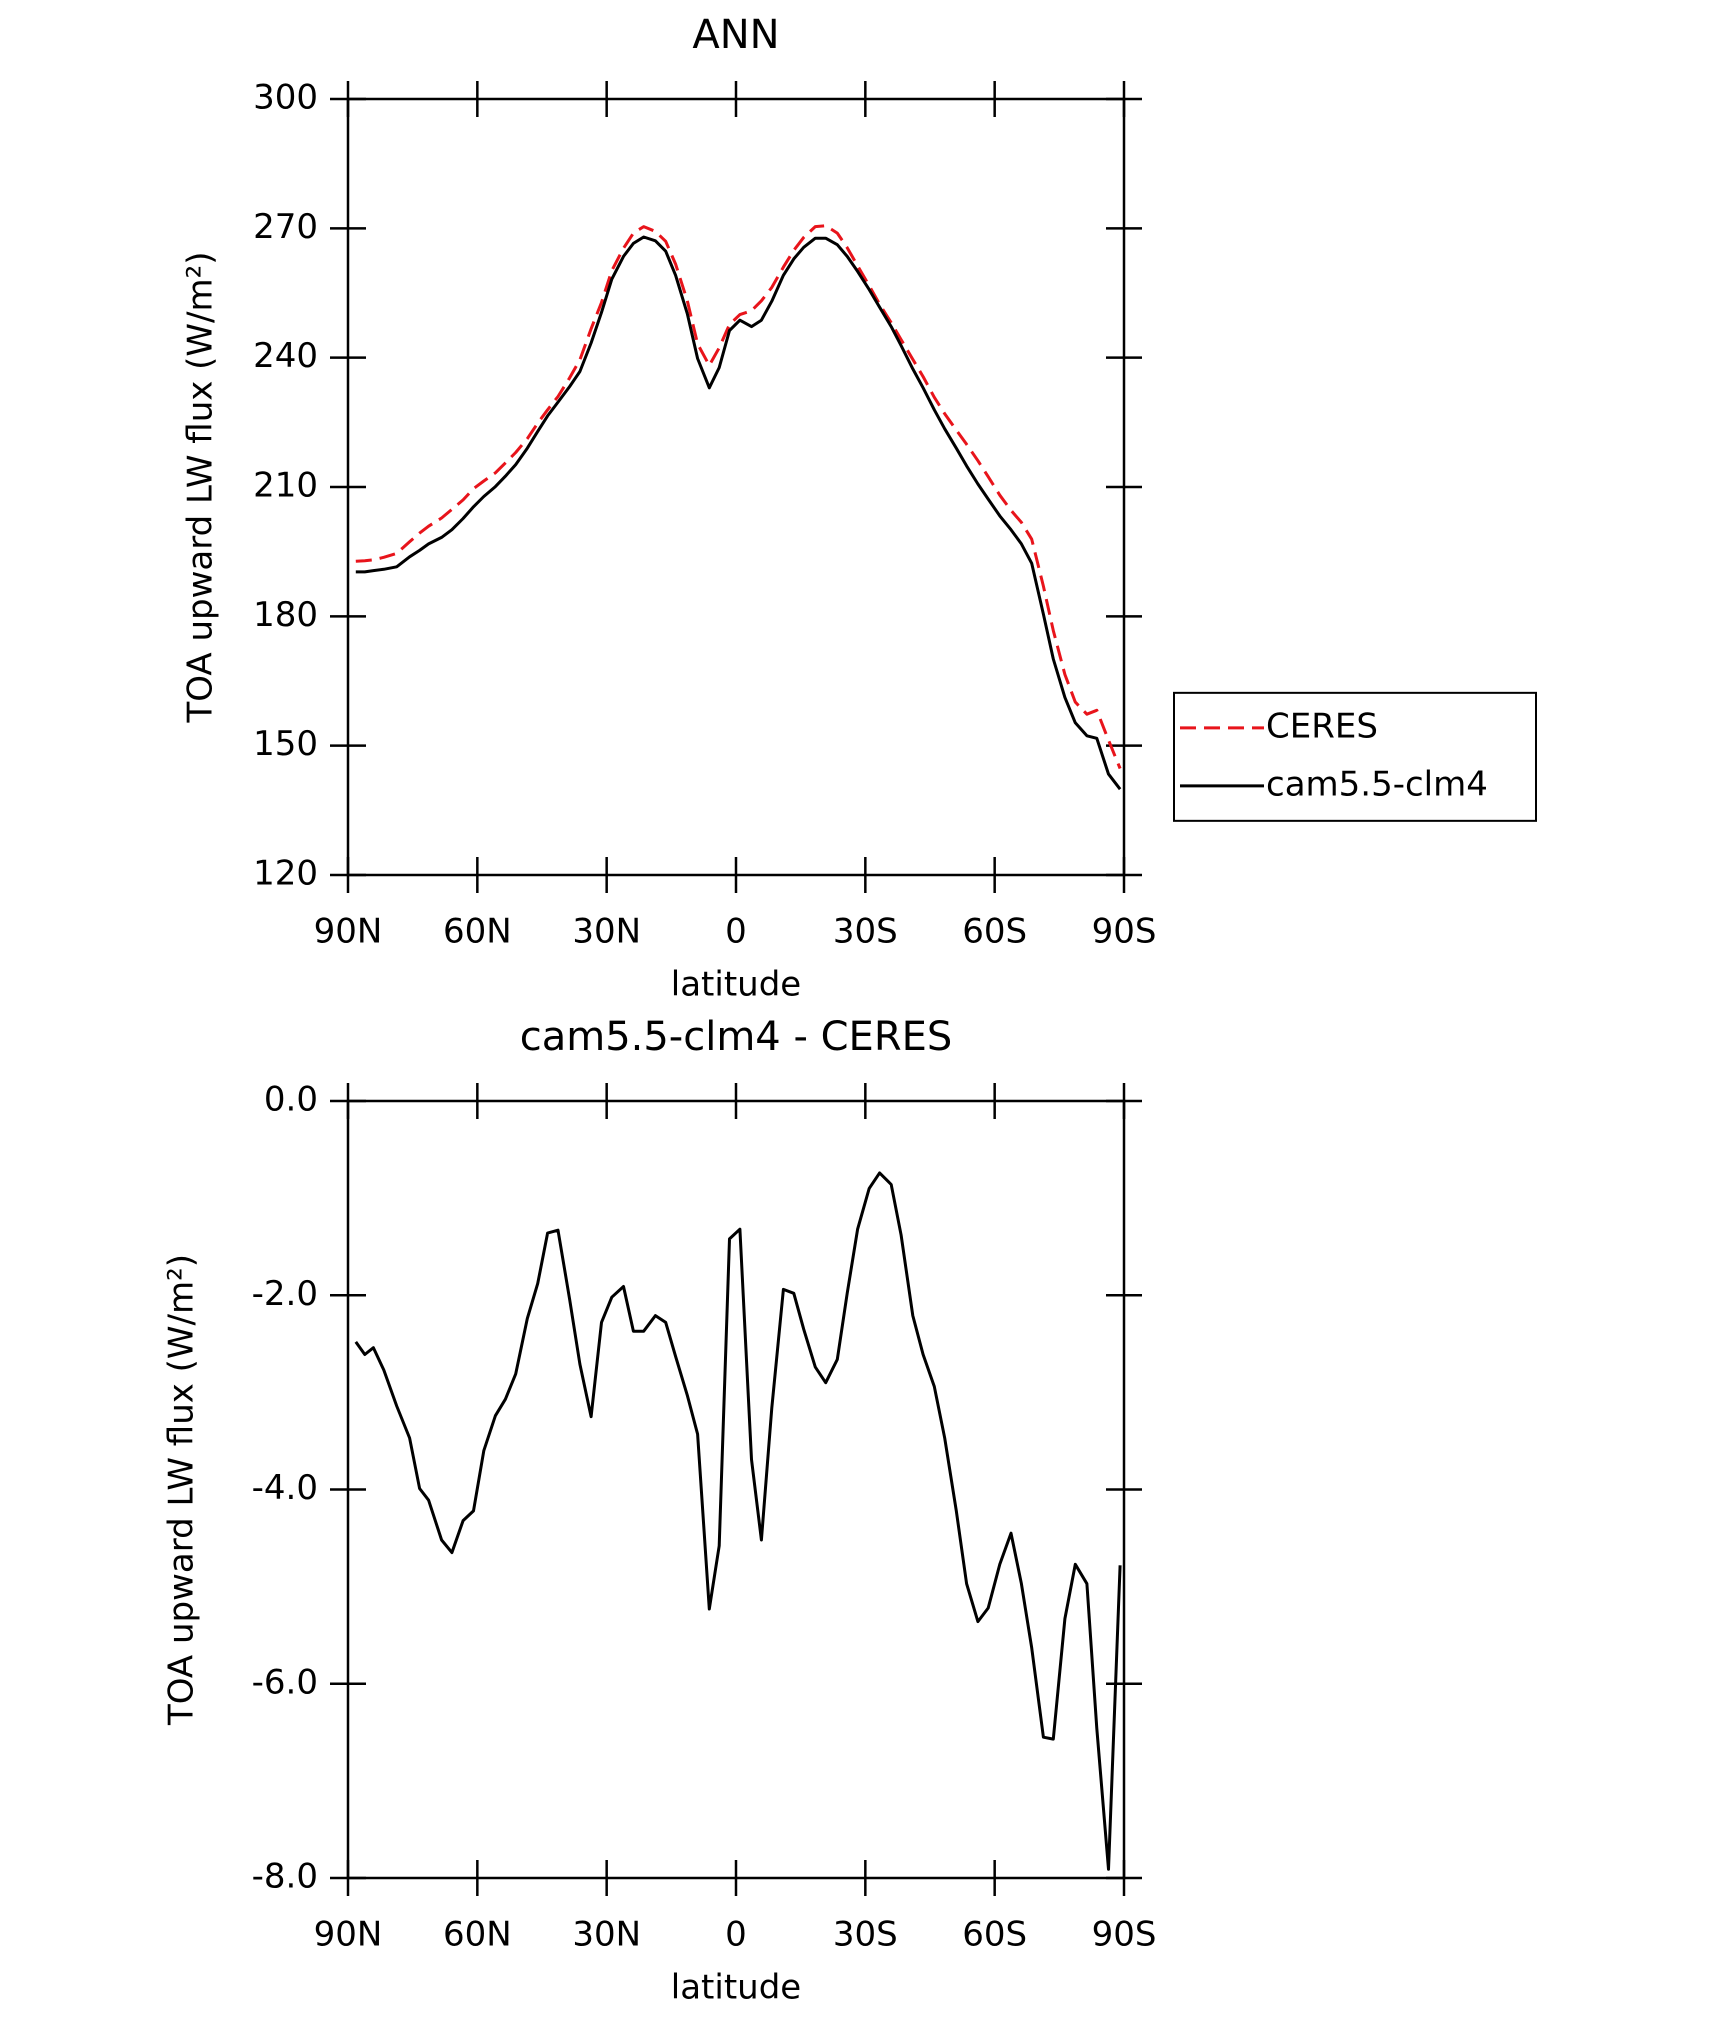 The width and height of the screenshot is (1710, 2021). I want to click on legend-label: CERES, so click(1322, 726).